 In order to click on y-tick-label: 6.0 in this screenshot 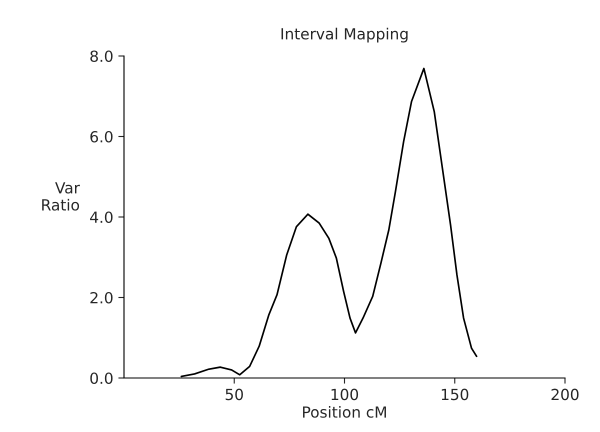, I will do `click(101, 136)`.